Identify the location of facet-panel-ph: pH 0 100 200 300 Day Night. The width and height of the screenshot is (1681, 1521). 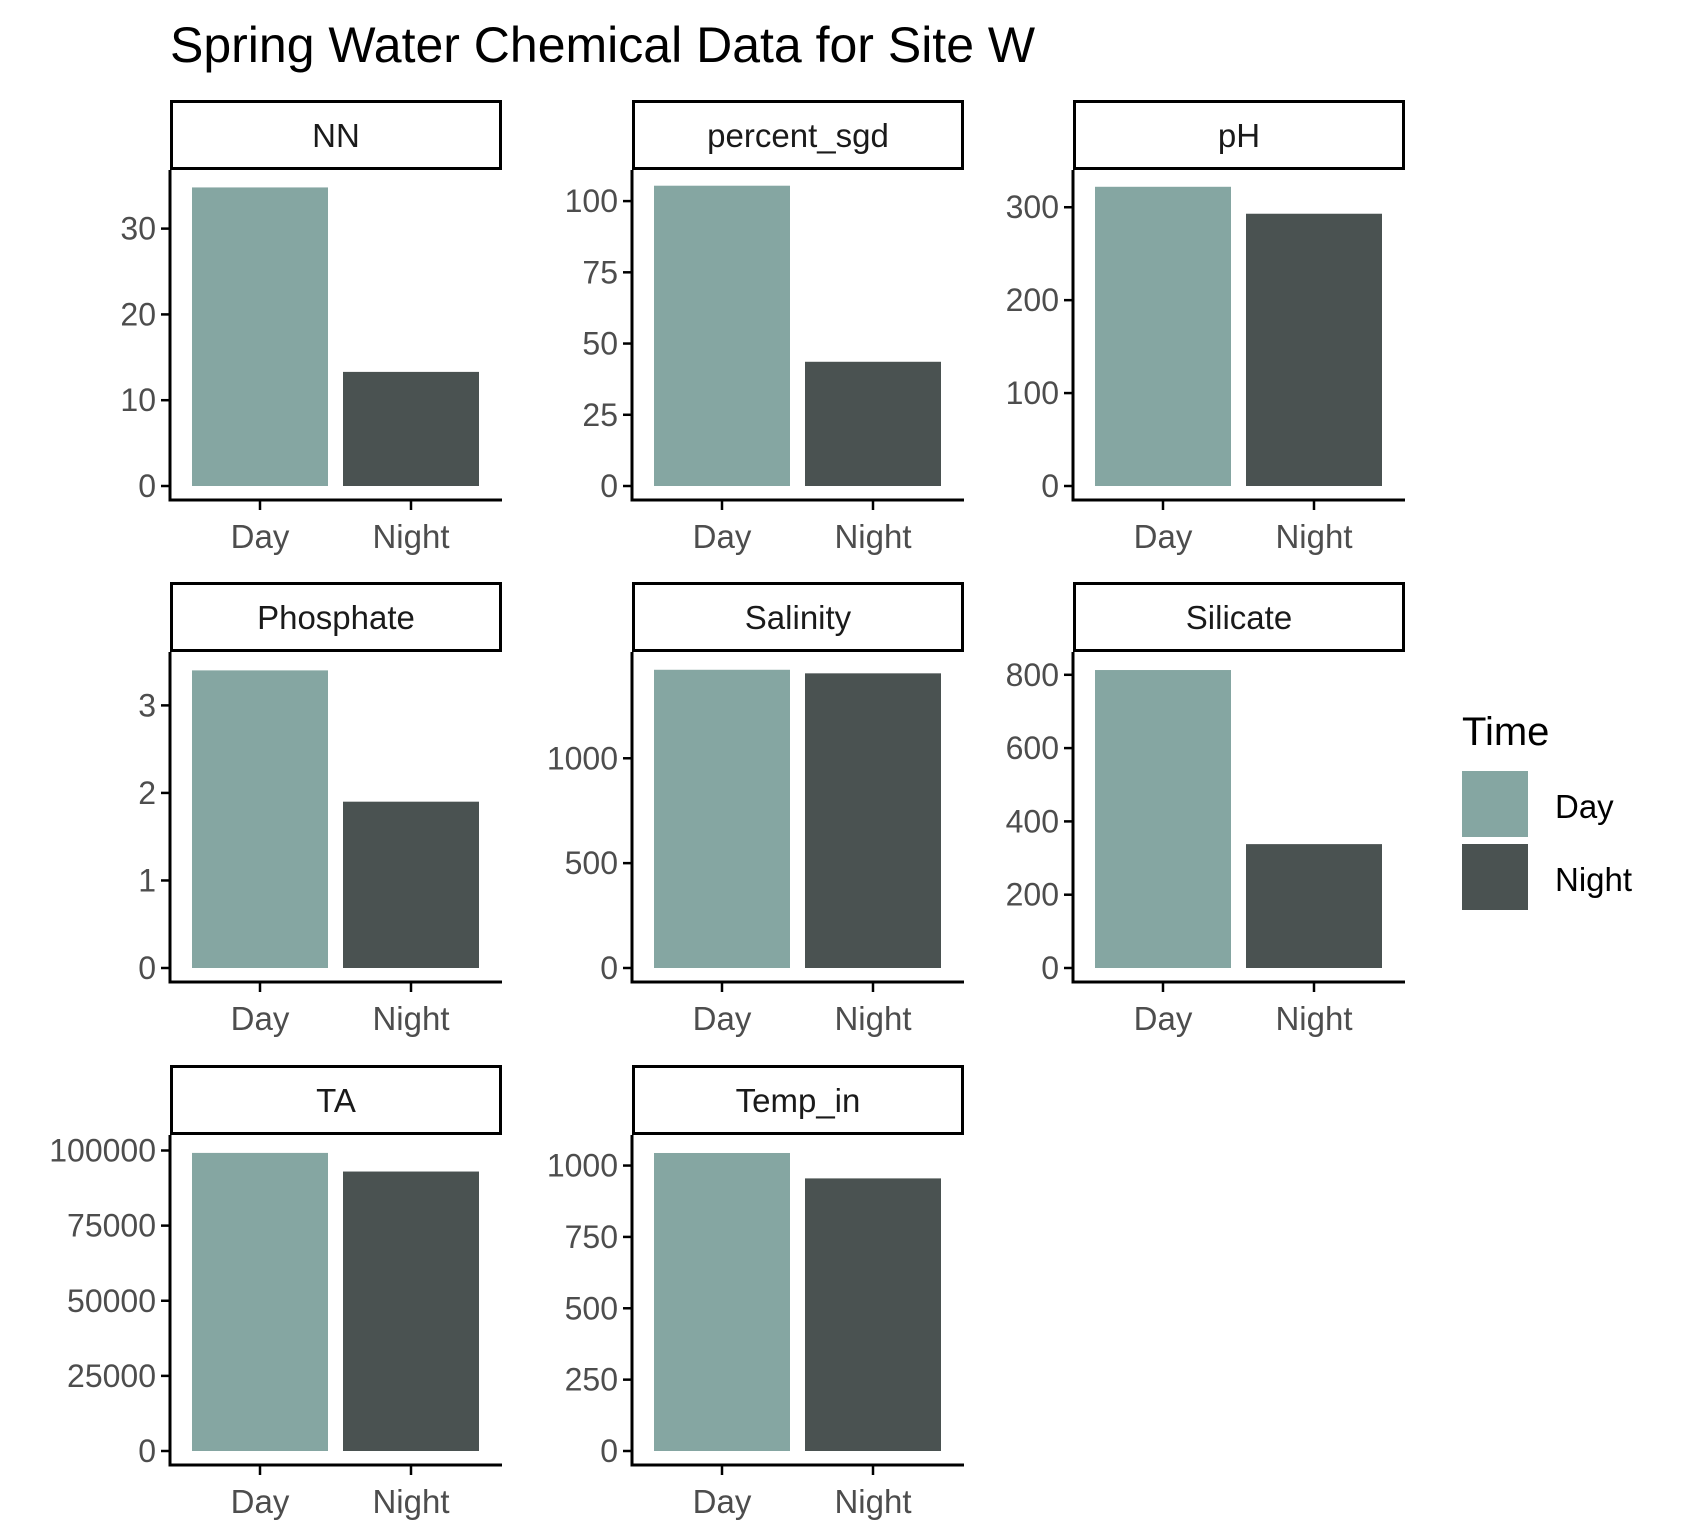
(1205, 327).